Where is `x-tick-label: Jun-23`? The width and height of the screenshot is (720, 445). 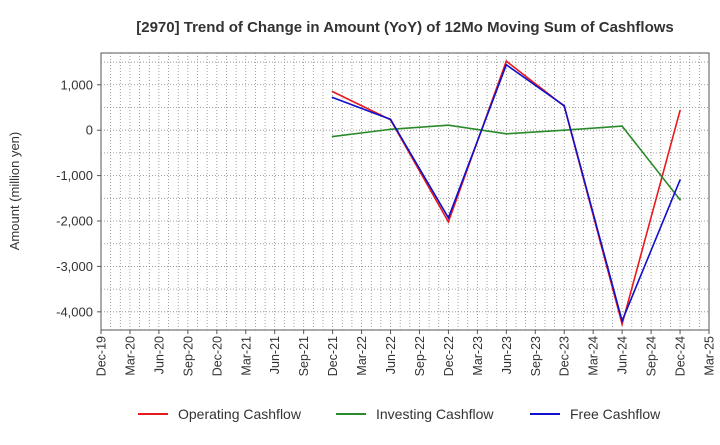 x-tick-label: Jun-23 is located at coordinates (507, 355).